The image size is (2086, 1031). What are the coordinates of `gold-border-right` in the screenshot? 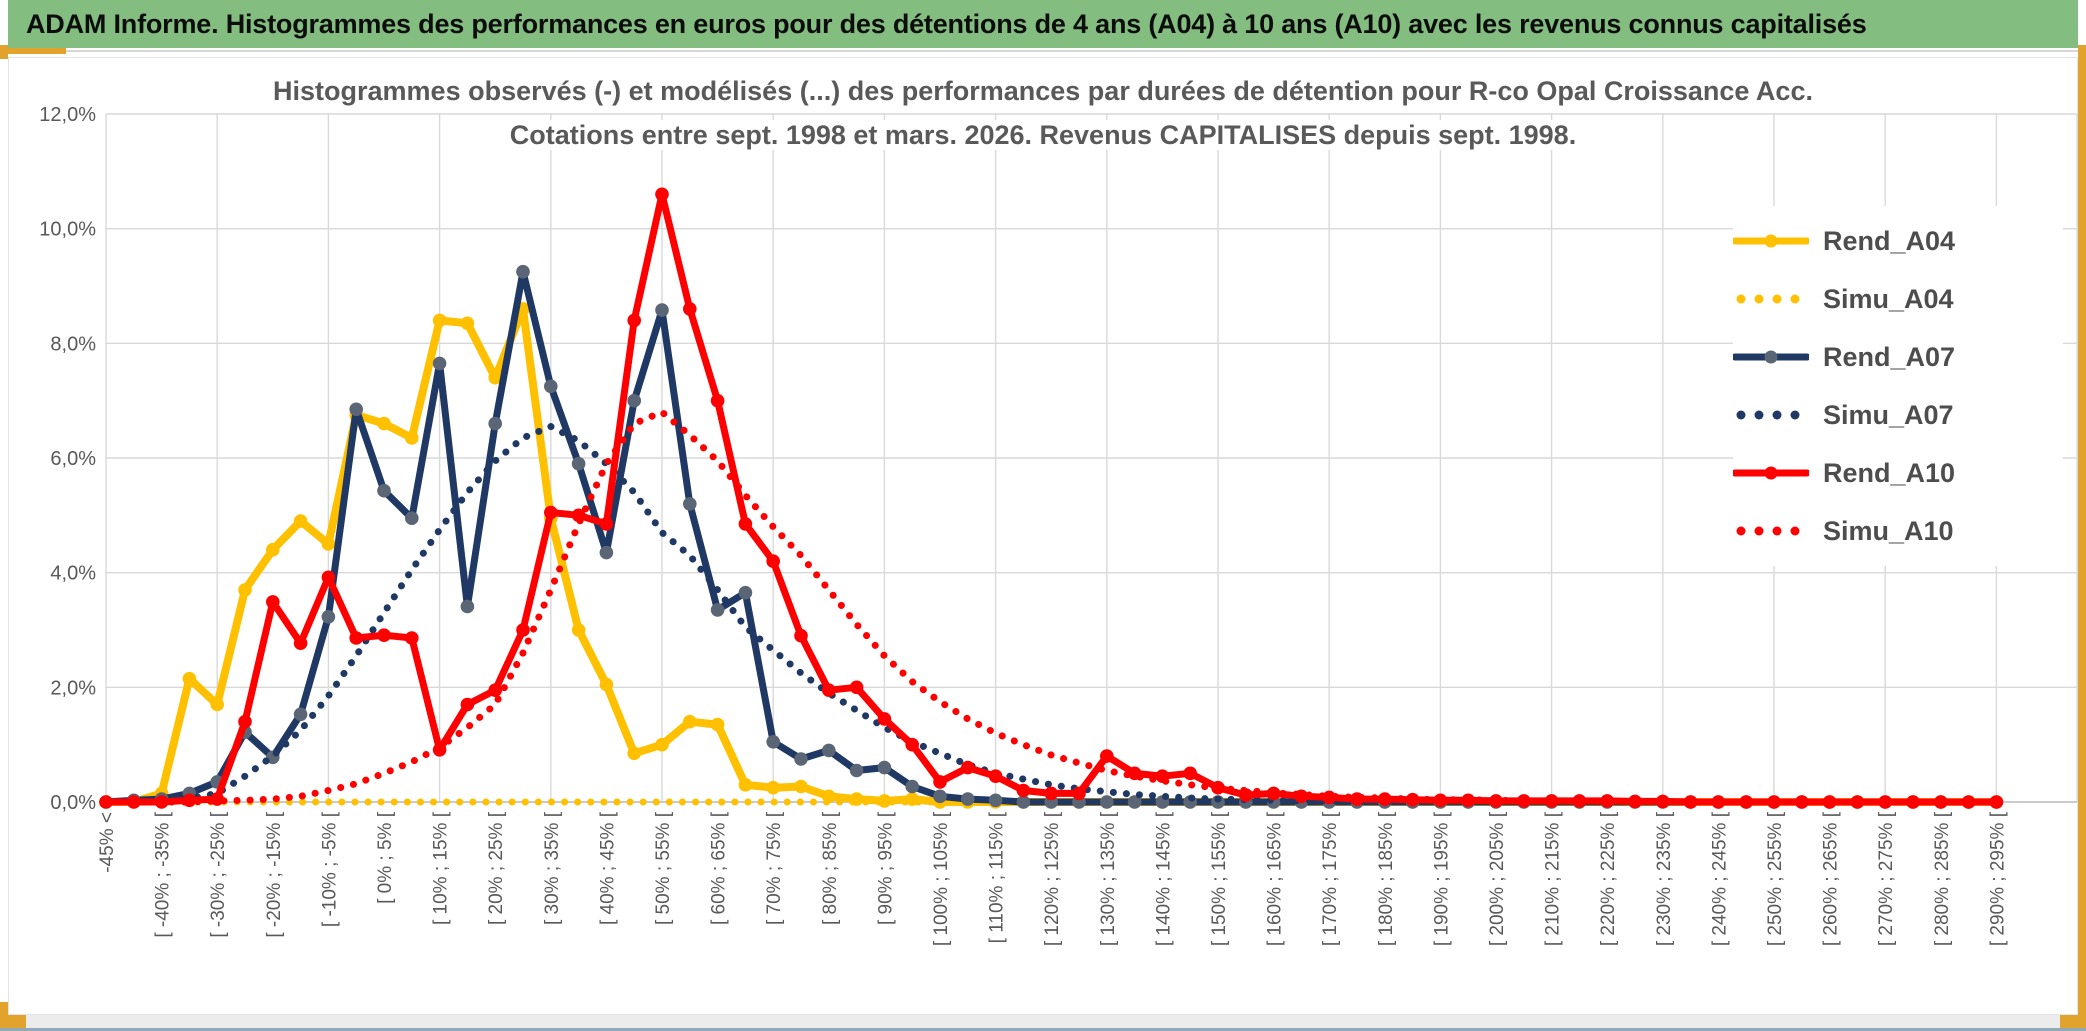 It's located at (2082, 538).